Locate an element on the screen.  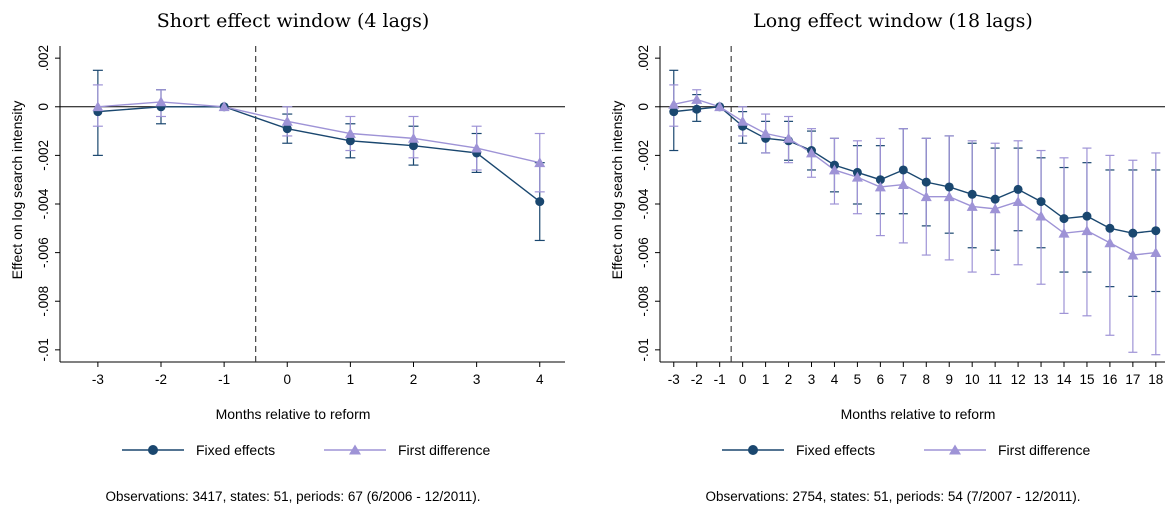
x-tick-label: 15 is located at coordinates (1086, 379).